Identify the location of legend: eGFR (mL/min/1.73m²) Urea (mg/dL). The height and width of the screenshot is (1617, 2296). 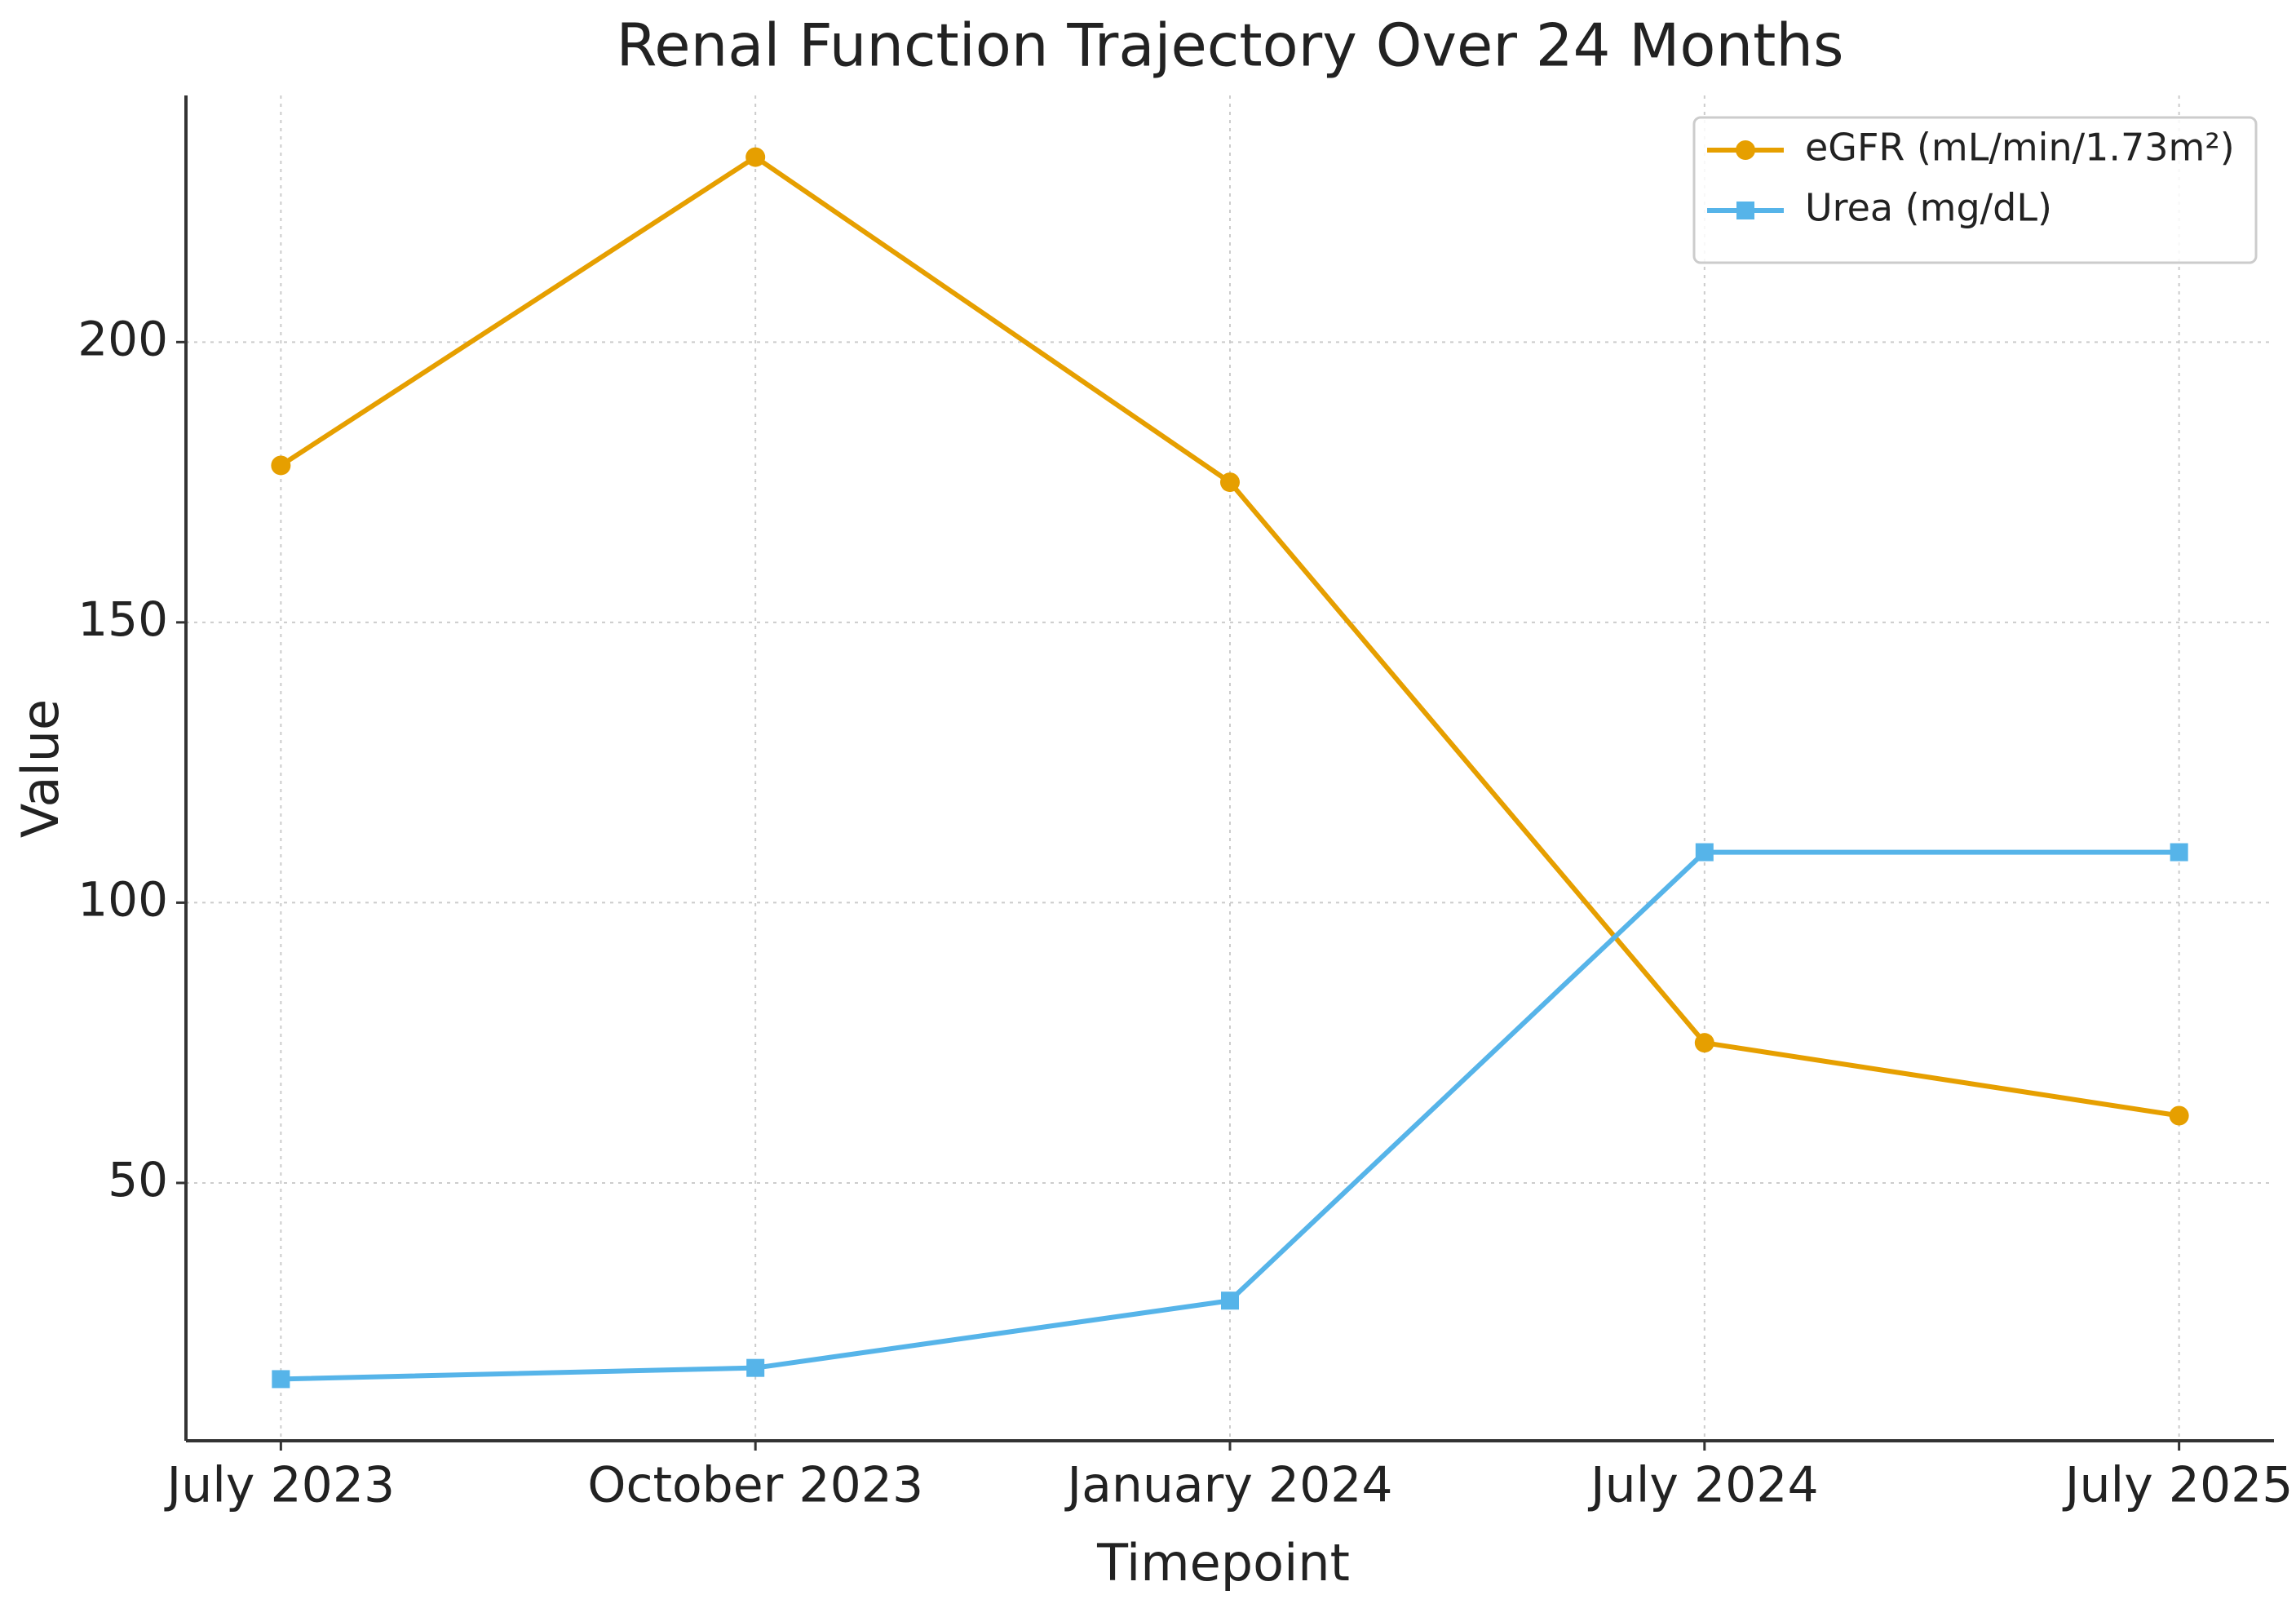
(1975, 190).